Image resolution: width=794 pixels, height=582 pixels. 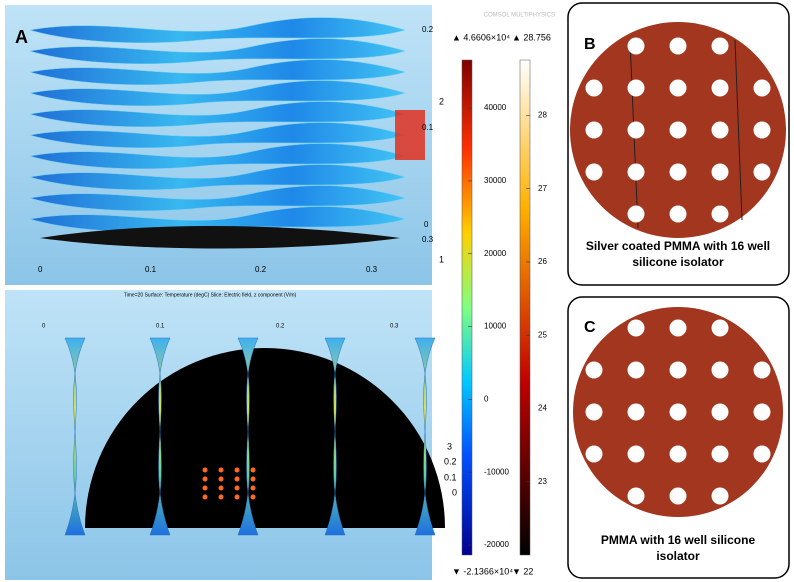 I want to click on panel-label: B, so click(x=590, y=44).